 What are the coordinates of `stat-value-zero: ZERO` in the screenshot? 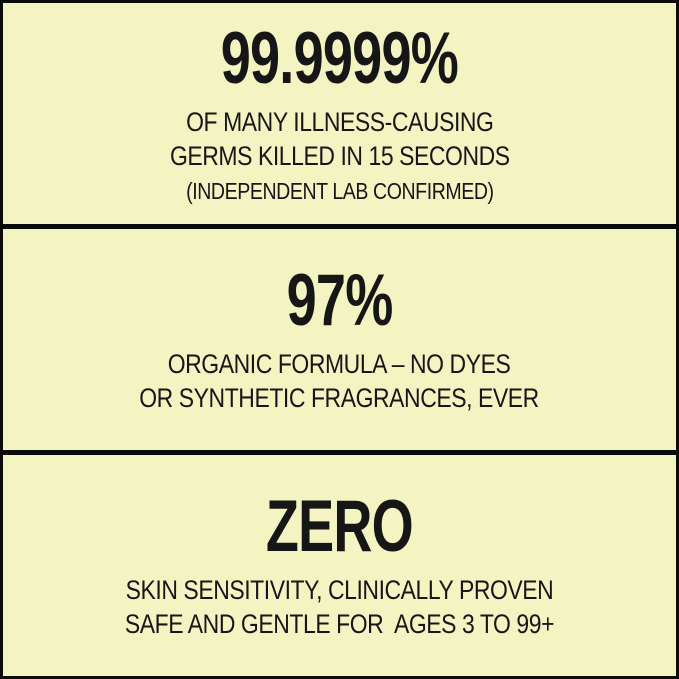 It's located at (339, 526).